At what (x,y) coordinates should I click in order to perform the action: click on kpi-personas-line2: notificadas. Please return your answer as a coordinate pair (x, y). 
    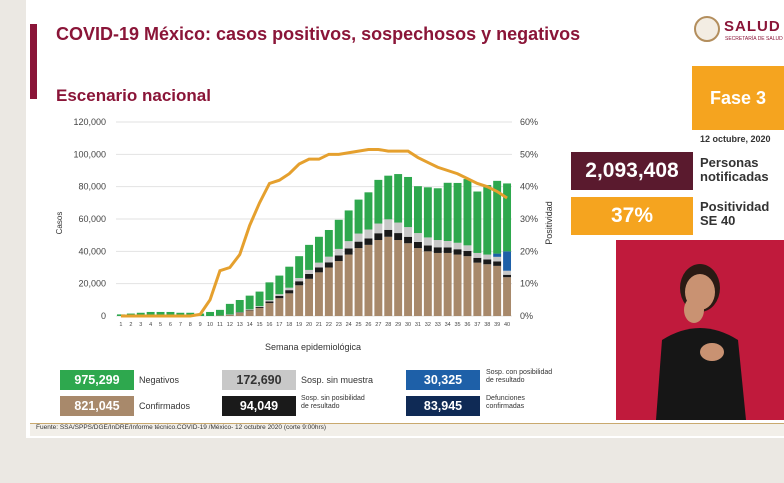
    Looking at the image, I should click on (734, 176).